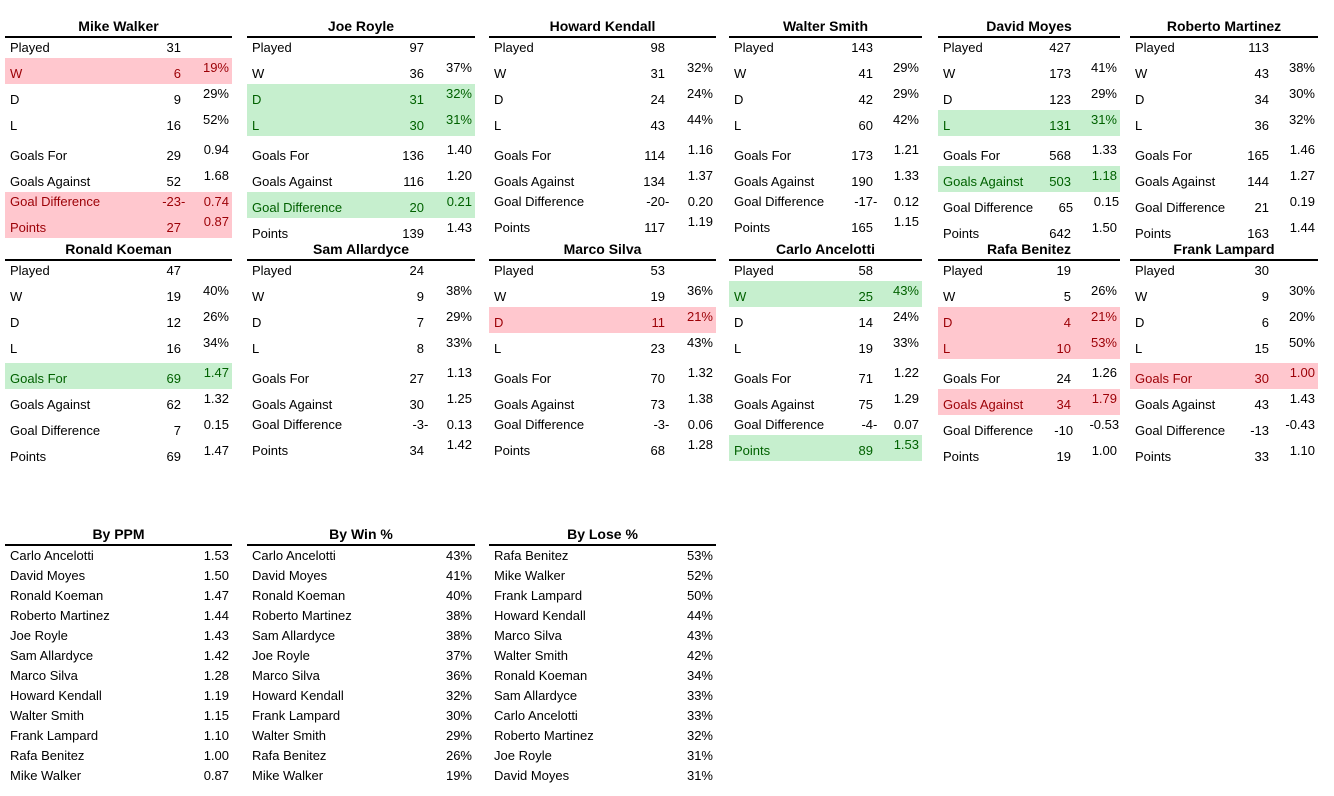 This screenshot has height=796, width=1334. I want to click on stat-value: 41, so click(865, 73).